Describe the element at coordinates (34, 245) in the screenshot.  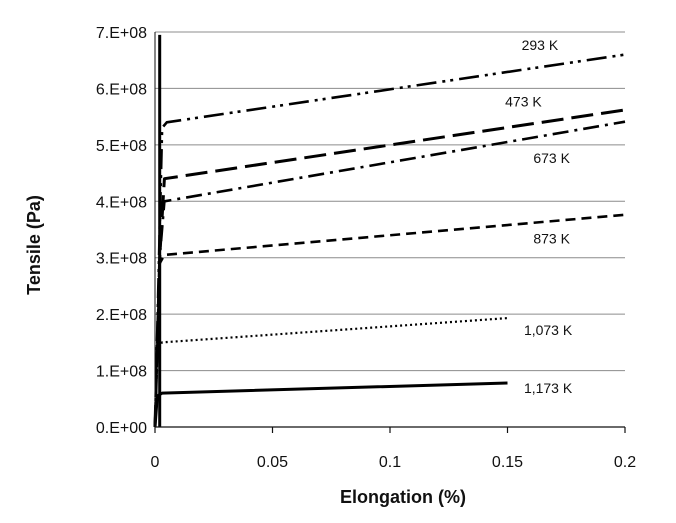
I see `y-axis-title: Tensile (Pa)` at that location.